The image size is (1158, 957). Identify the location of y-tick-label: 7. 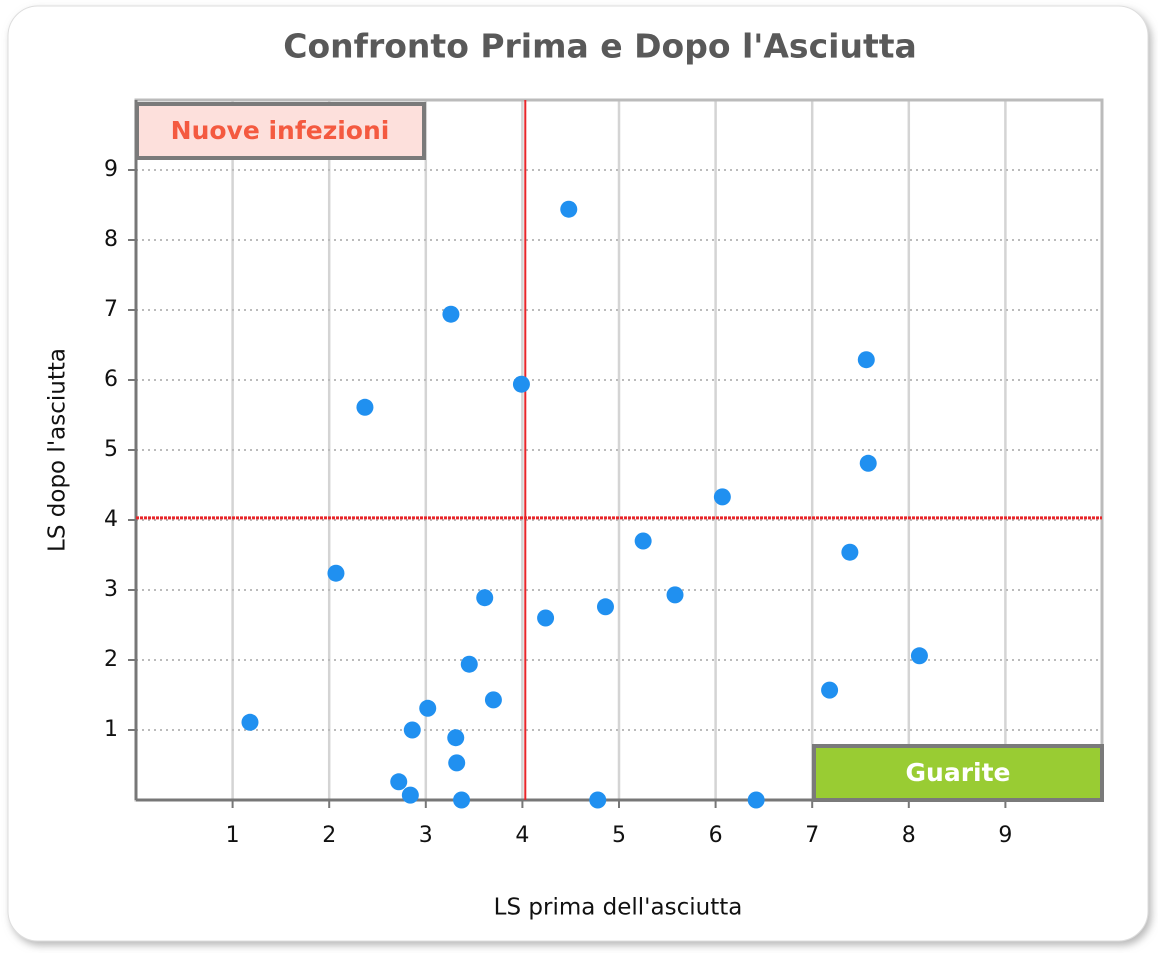
(111, 309).